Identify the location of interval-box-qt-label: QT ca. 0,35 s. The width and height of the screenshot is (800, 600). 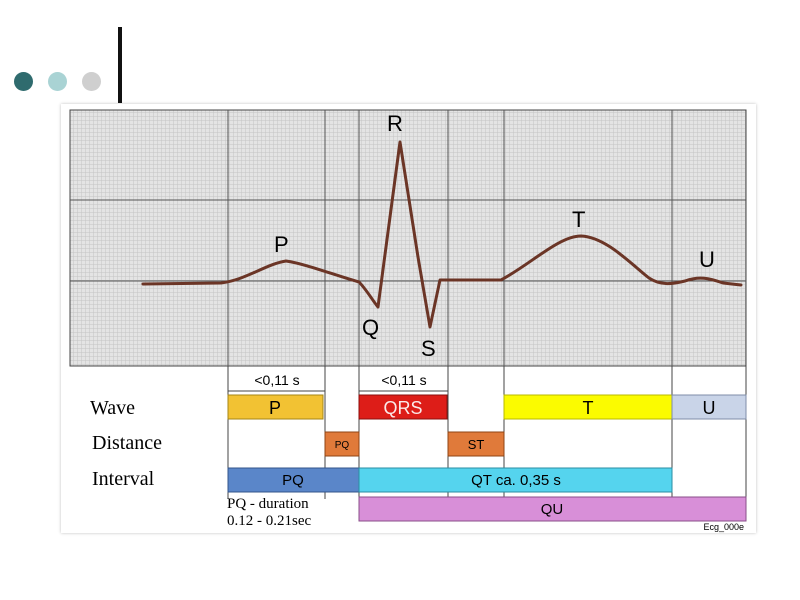
(516, 480).